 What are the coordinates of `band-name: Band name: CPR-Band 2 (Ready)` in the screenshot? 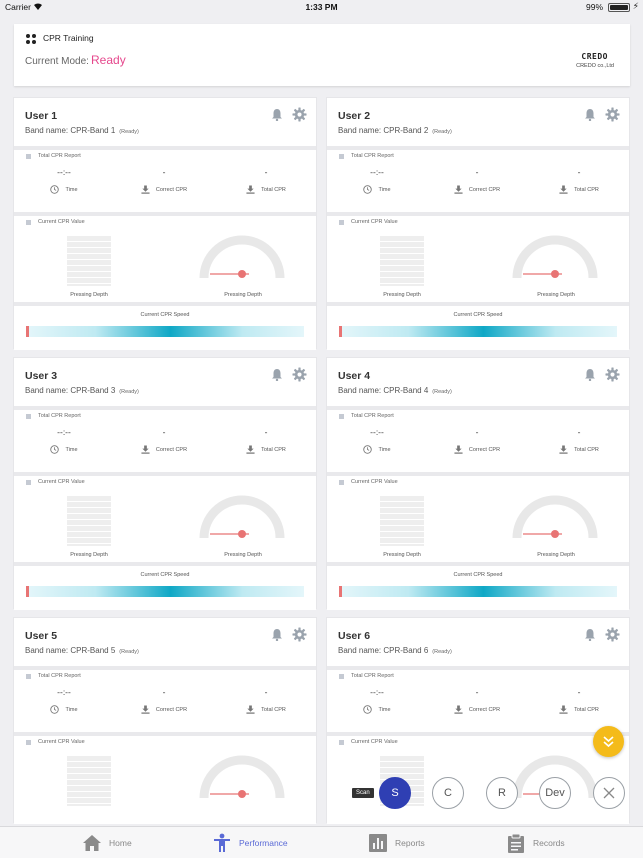 It's located at (395, 130).